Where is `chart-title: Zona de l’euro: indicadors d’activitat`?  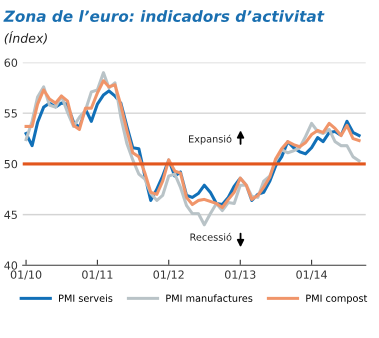
chart-title: Zona de l’euro: indicadors d’activitat is located at coordinates (163, 16).